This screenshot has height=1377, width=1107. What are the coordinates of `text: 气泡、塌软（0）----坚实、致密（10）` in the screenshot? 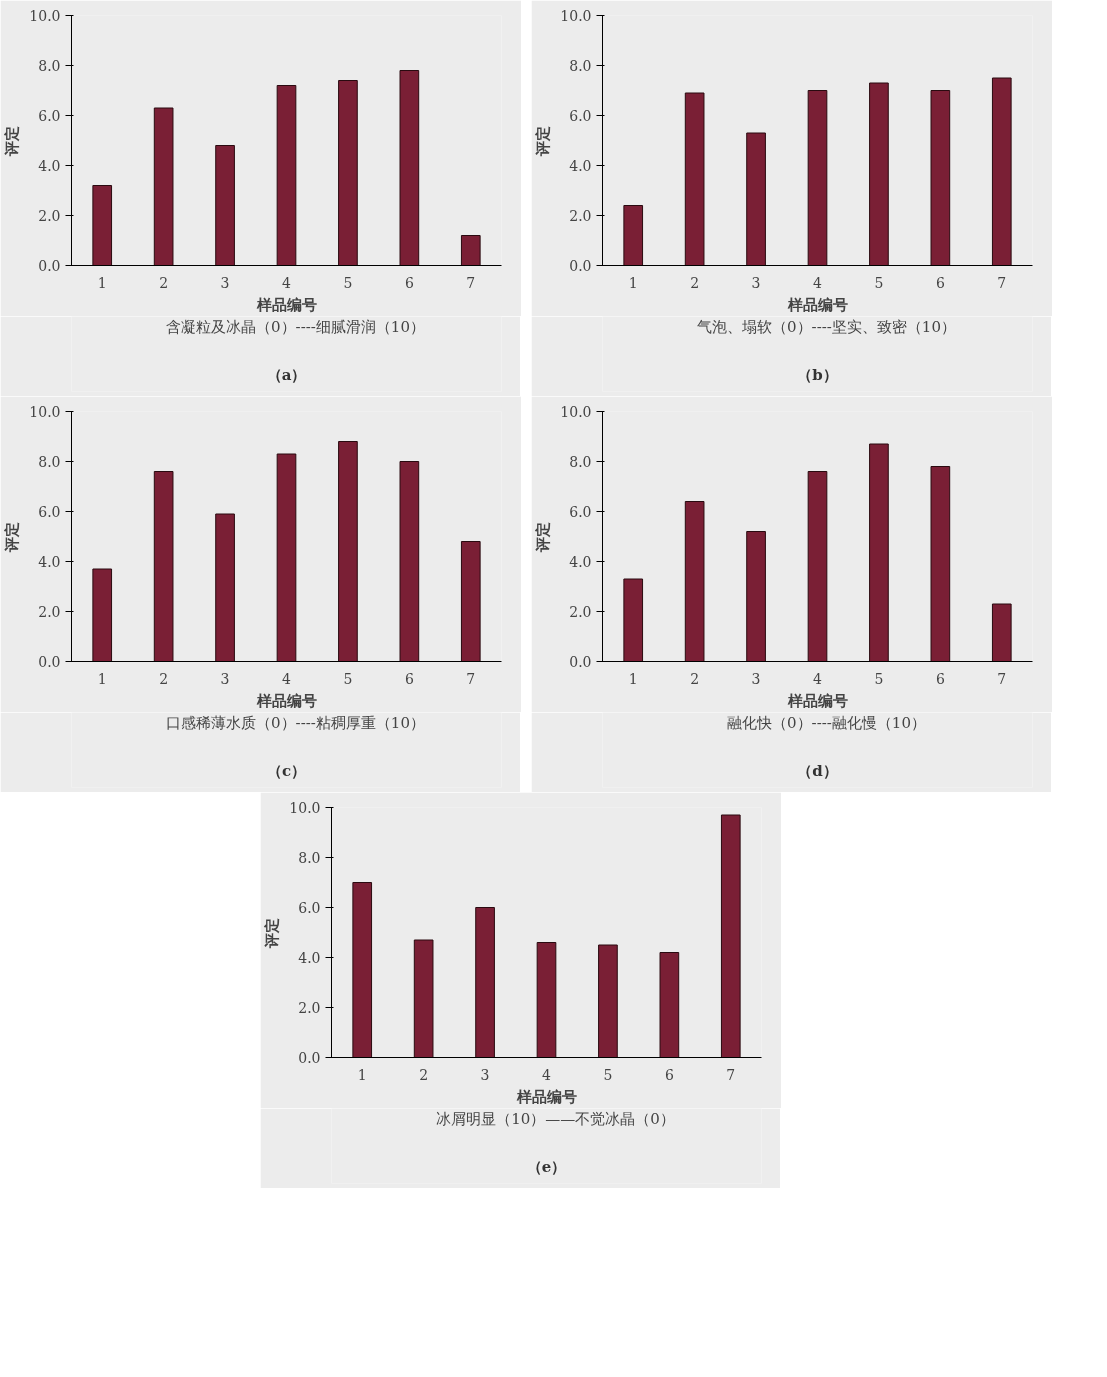 It's located at (826, 327).